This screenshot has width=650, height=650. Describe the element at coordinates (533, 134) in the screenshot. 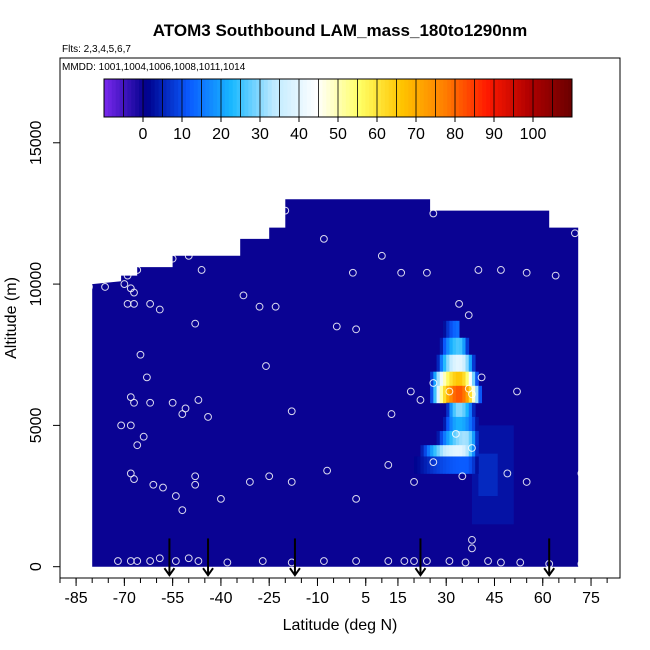

I see `colorbar-tick-label: 100` at that location.